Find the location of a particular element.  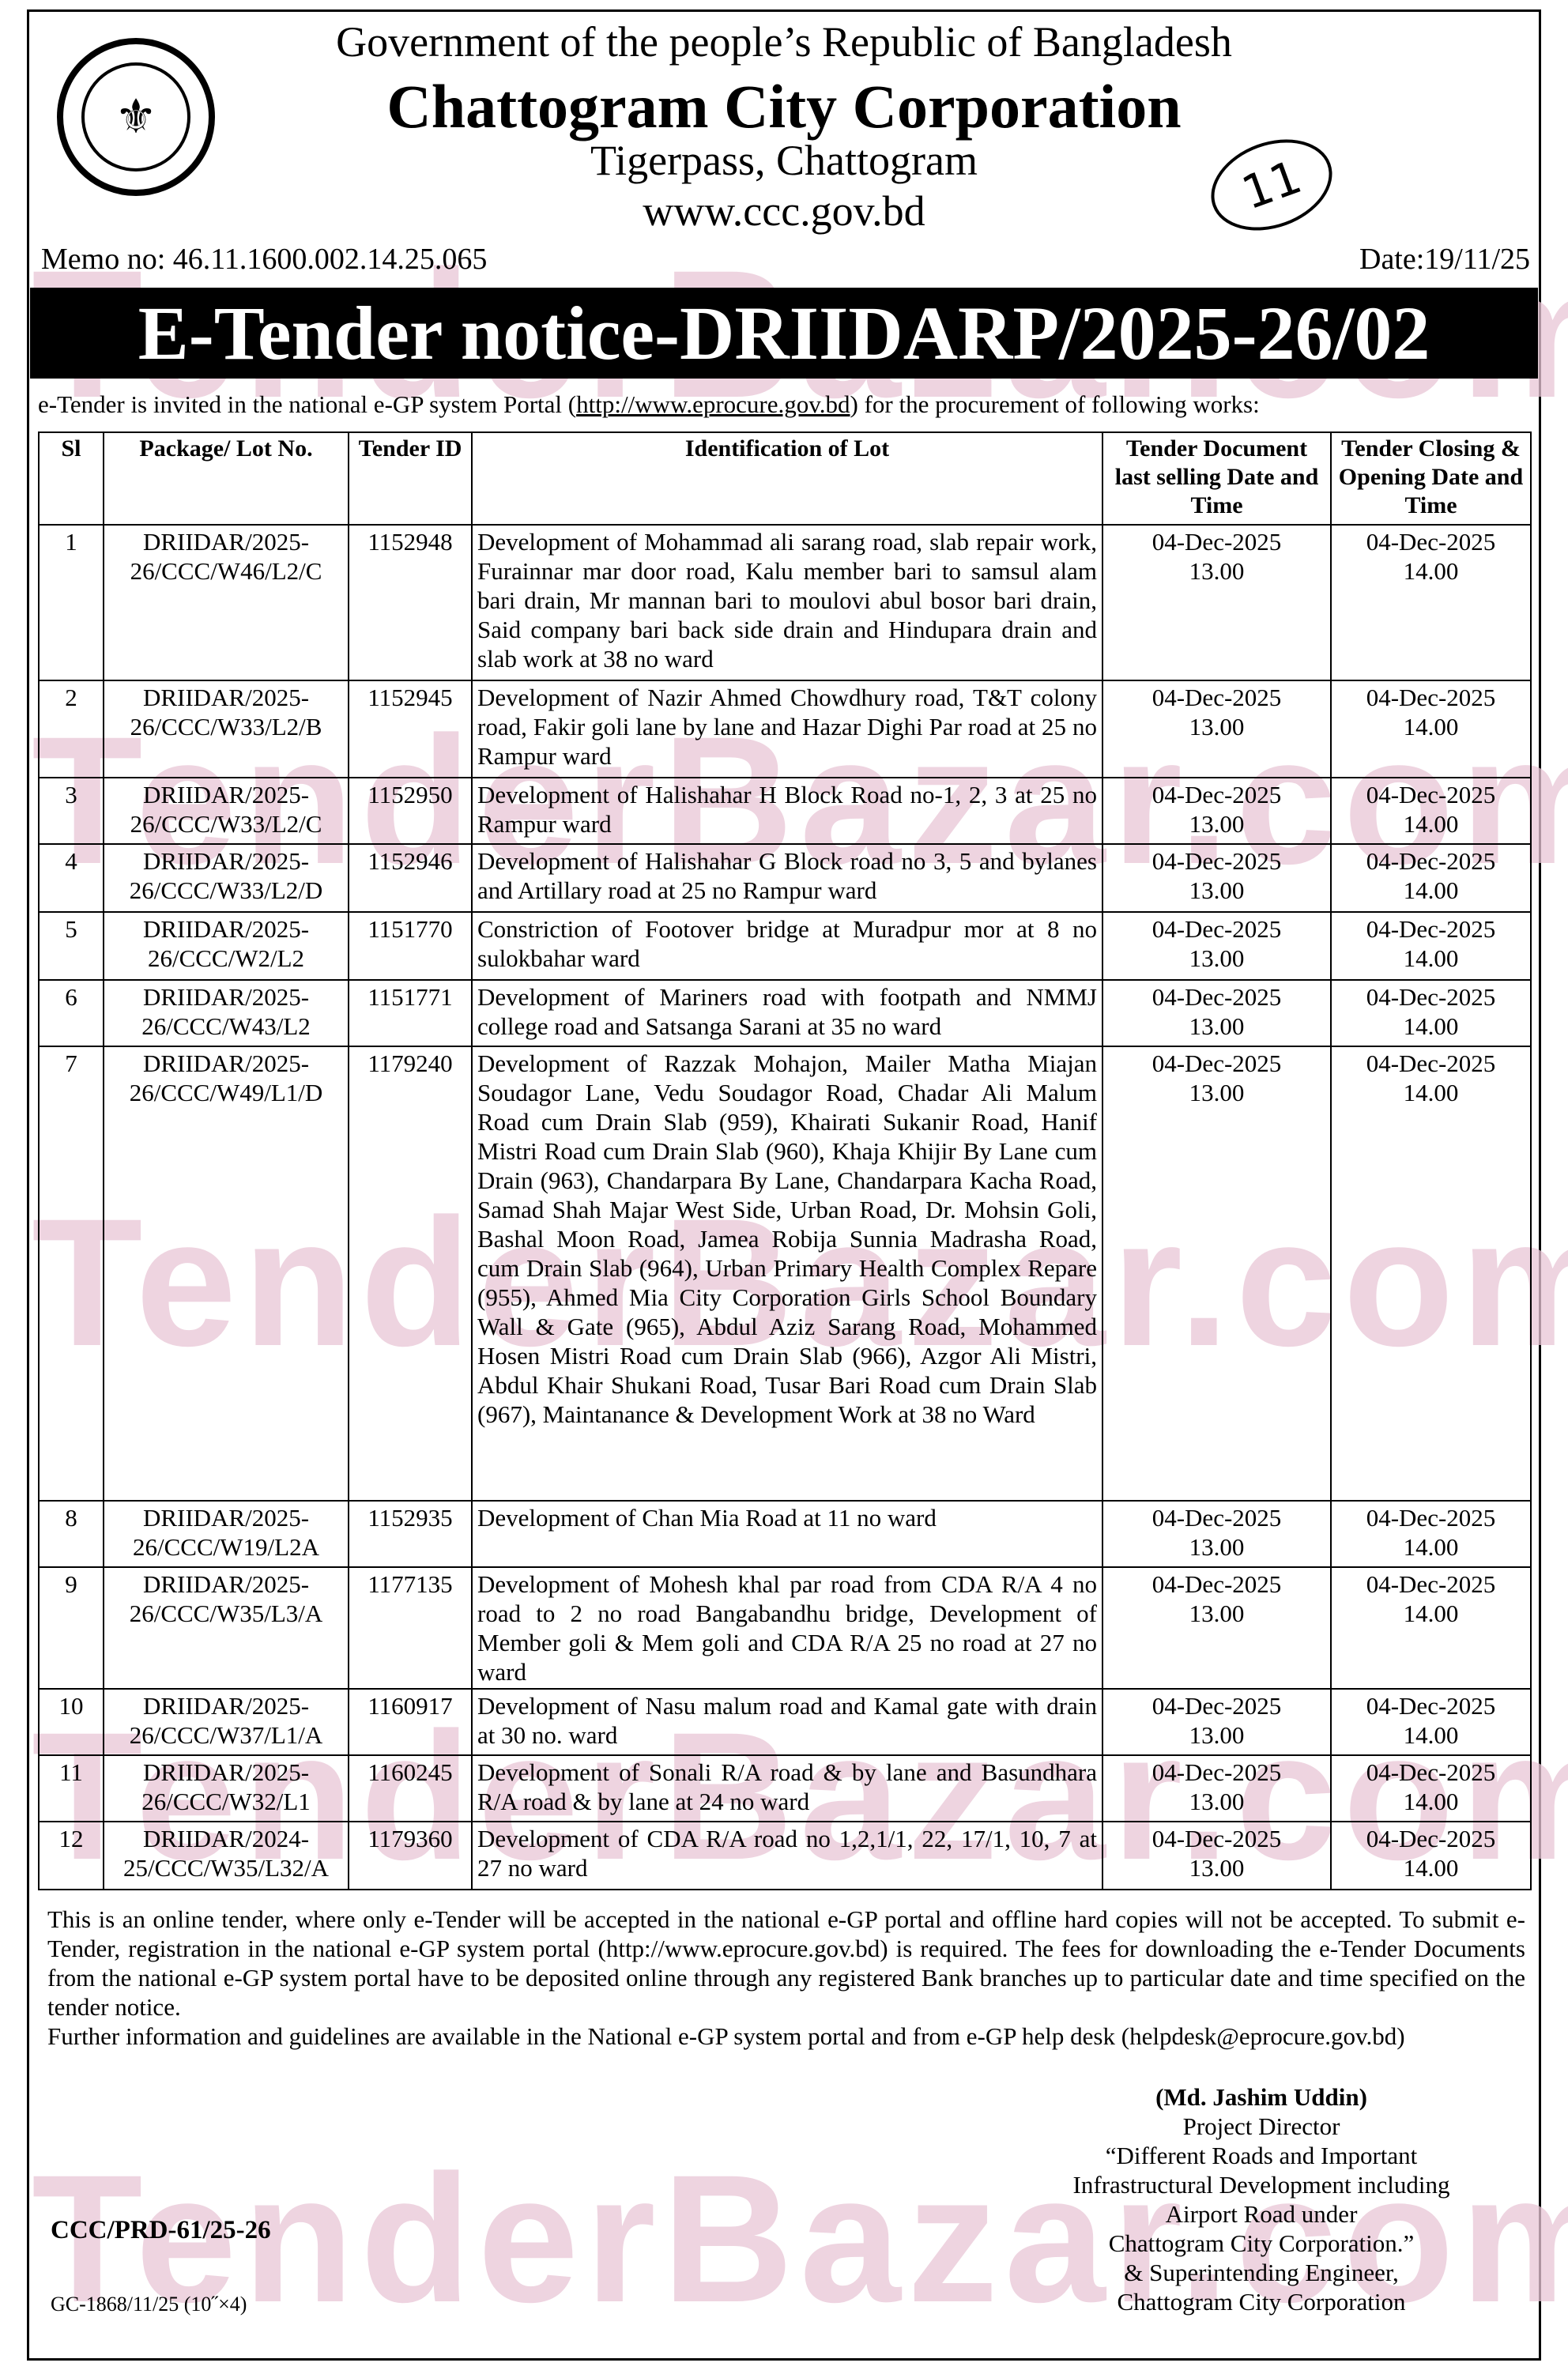

memo-number: Memo no: 46.11.1600.002.14.25.065 is located at coordinates (264, 259).